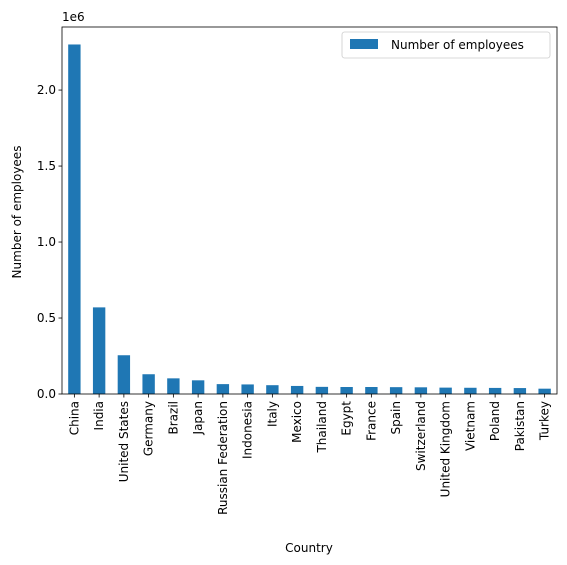 This screenshot has width=567, height=565. I want to click on x-tick-label-11: Egypt, so click(347, 418).